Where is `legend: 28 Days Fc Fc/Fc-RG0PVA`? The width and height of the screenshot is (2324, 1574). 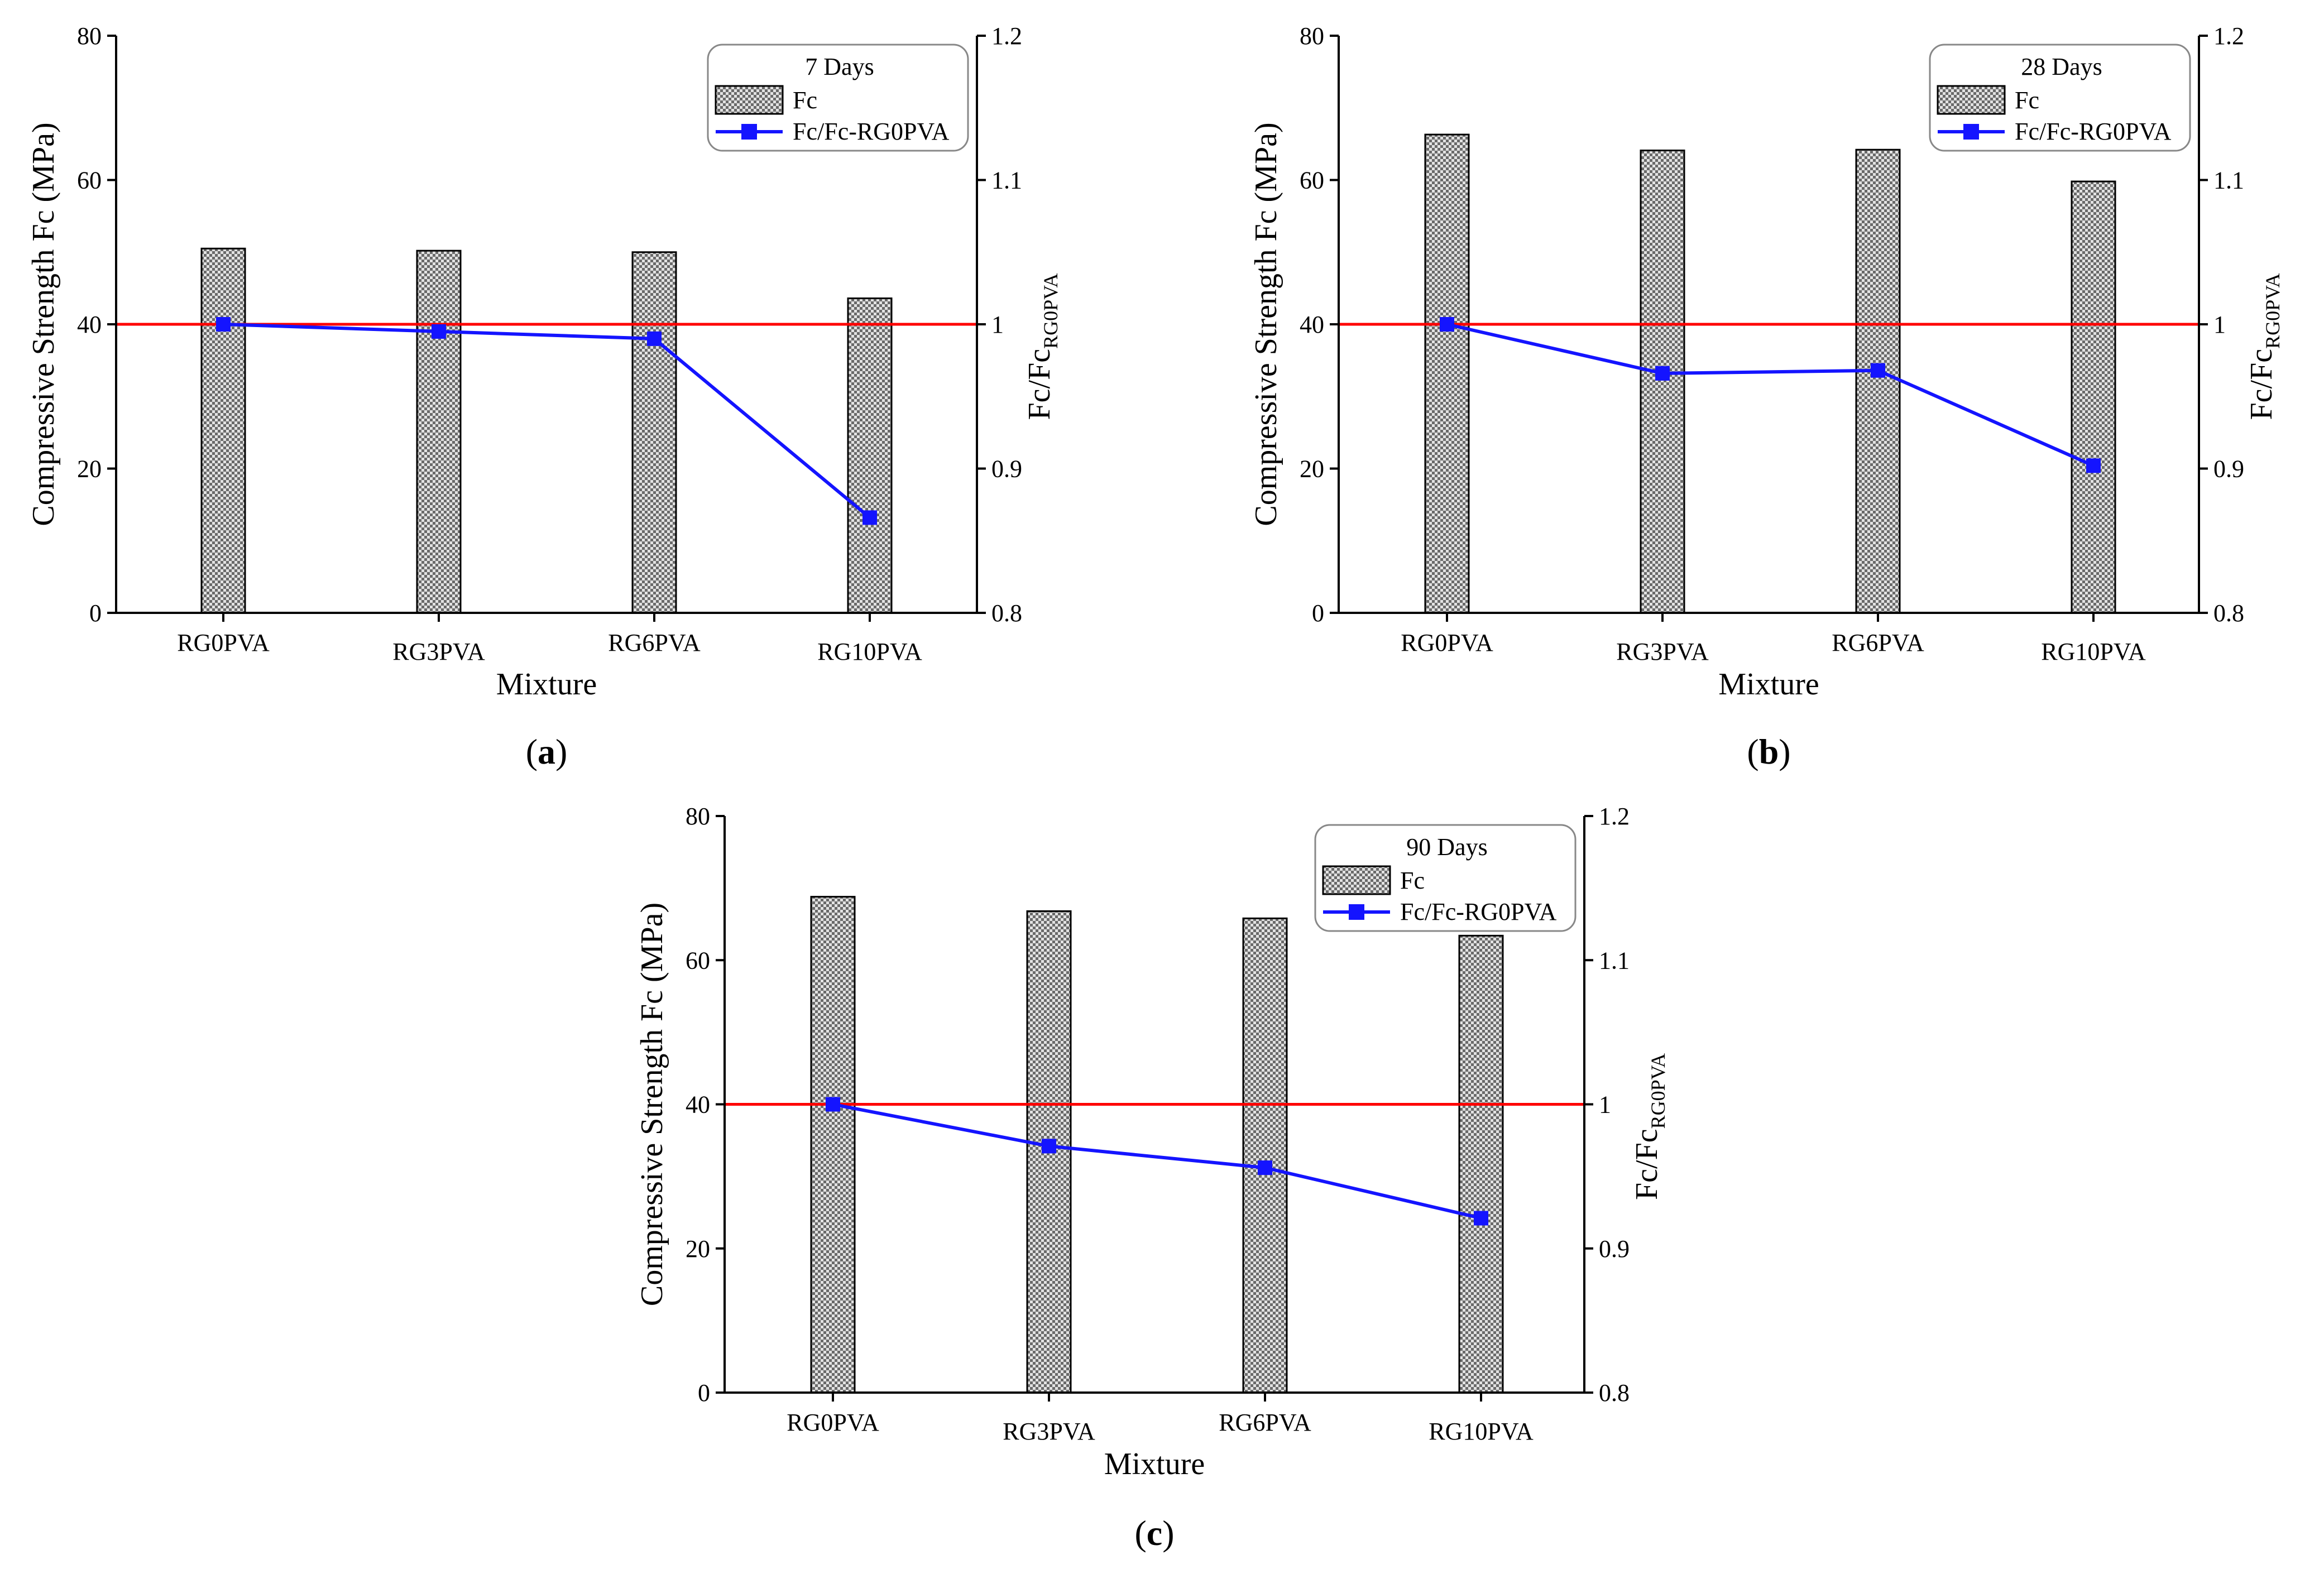
legend: 28 Days Fc Fc/Fc-RG0PVA is located at coordinates (2060, 98).